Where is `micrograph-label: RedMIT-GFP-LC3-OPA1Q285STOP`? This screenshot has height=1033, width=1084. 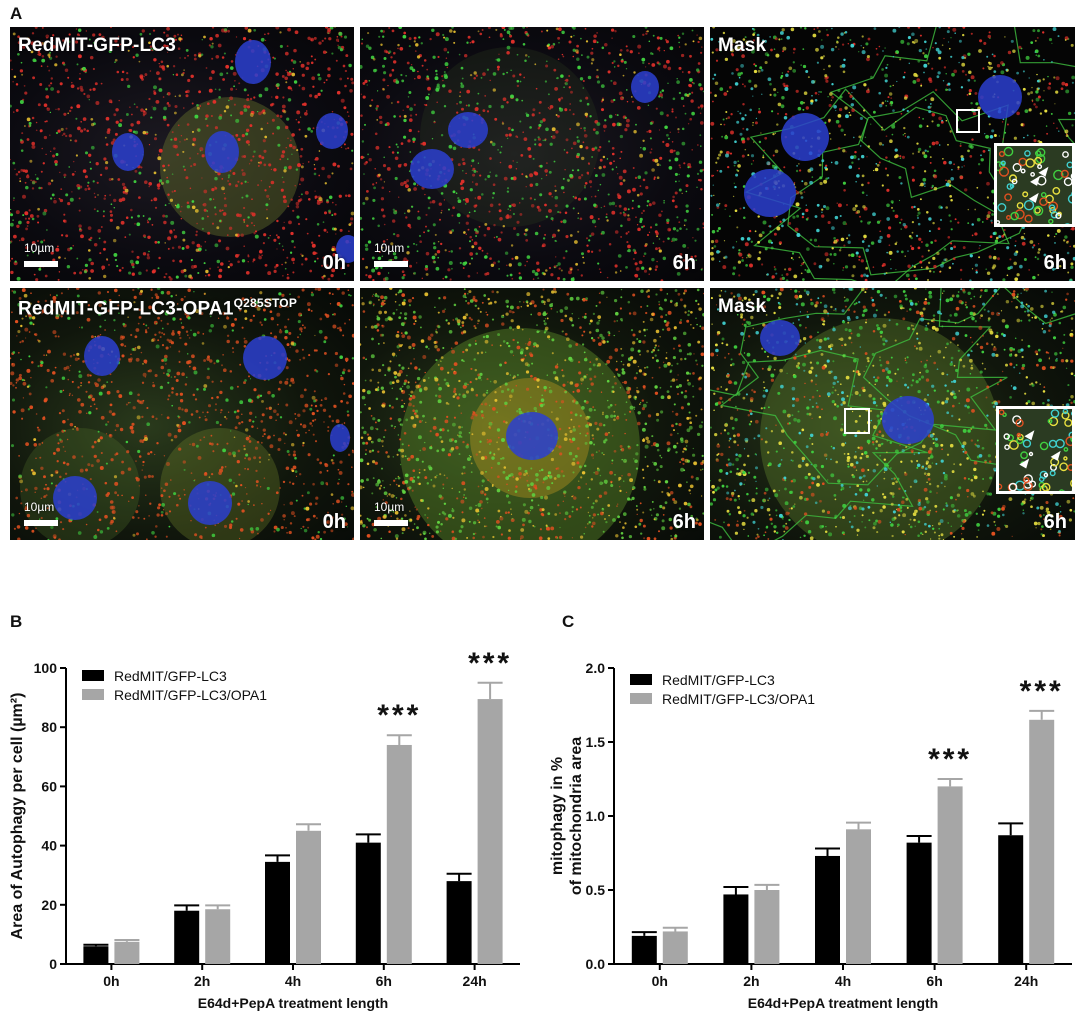
micrograph-label: RedMIT-GFP-LC3-OPA1Q285STOP is located at coordinates (157, 308).